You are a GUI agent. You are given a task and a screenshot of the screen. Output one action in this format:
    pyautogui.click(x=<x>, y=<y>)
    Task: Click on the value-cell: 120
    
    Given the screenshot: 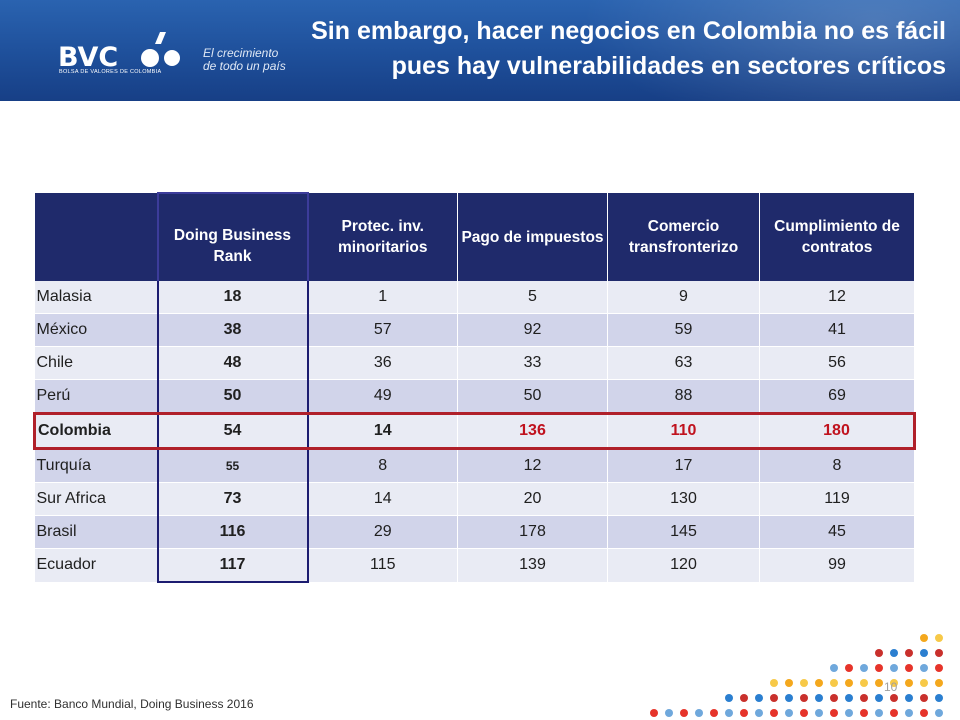 What is the action you would take?
    pyautogui.click(x=683, y=565)
    